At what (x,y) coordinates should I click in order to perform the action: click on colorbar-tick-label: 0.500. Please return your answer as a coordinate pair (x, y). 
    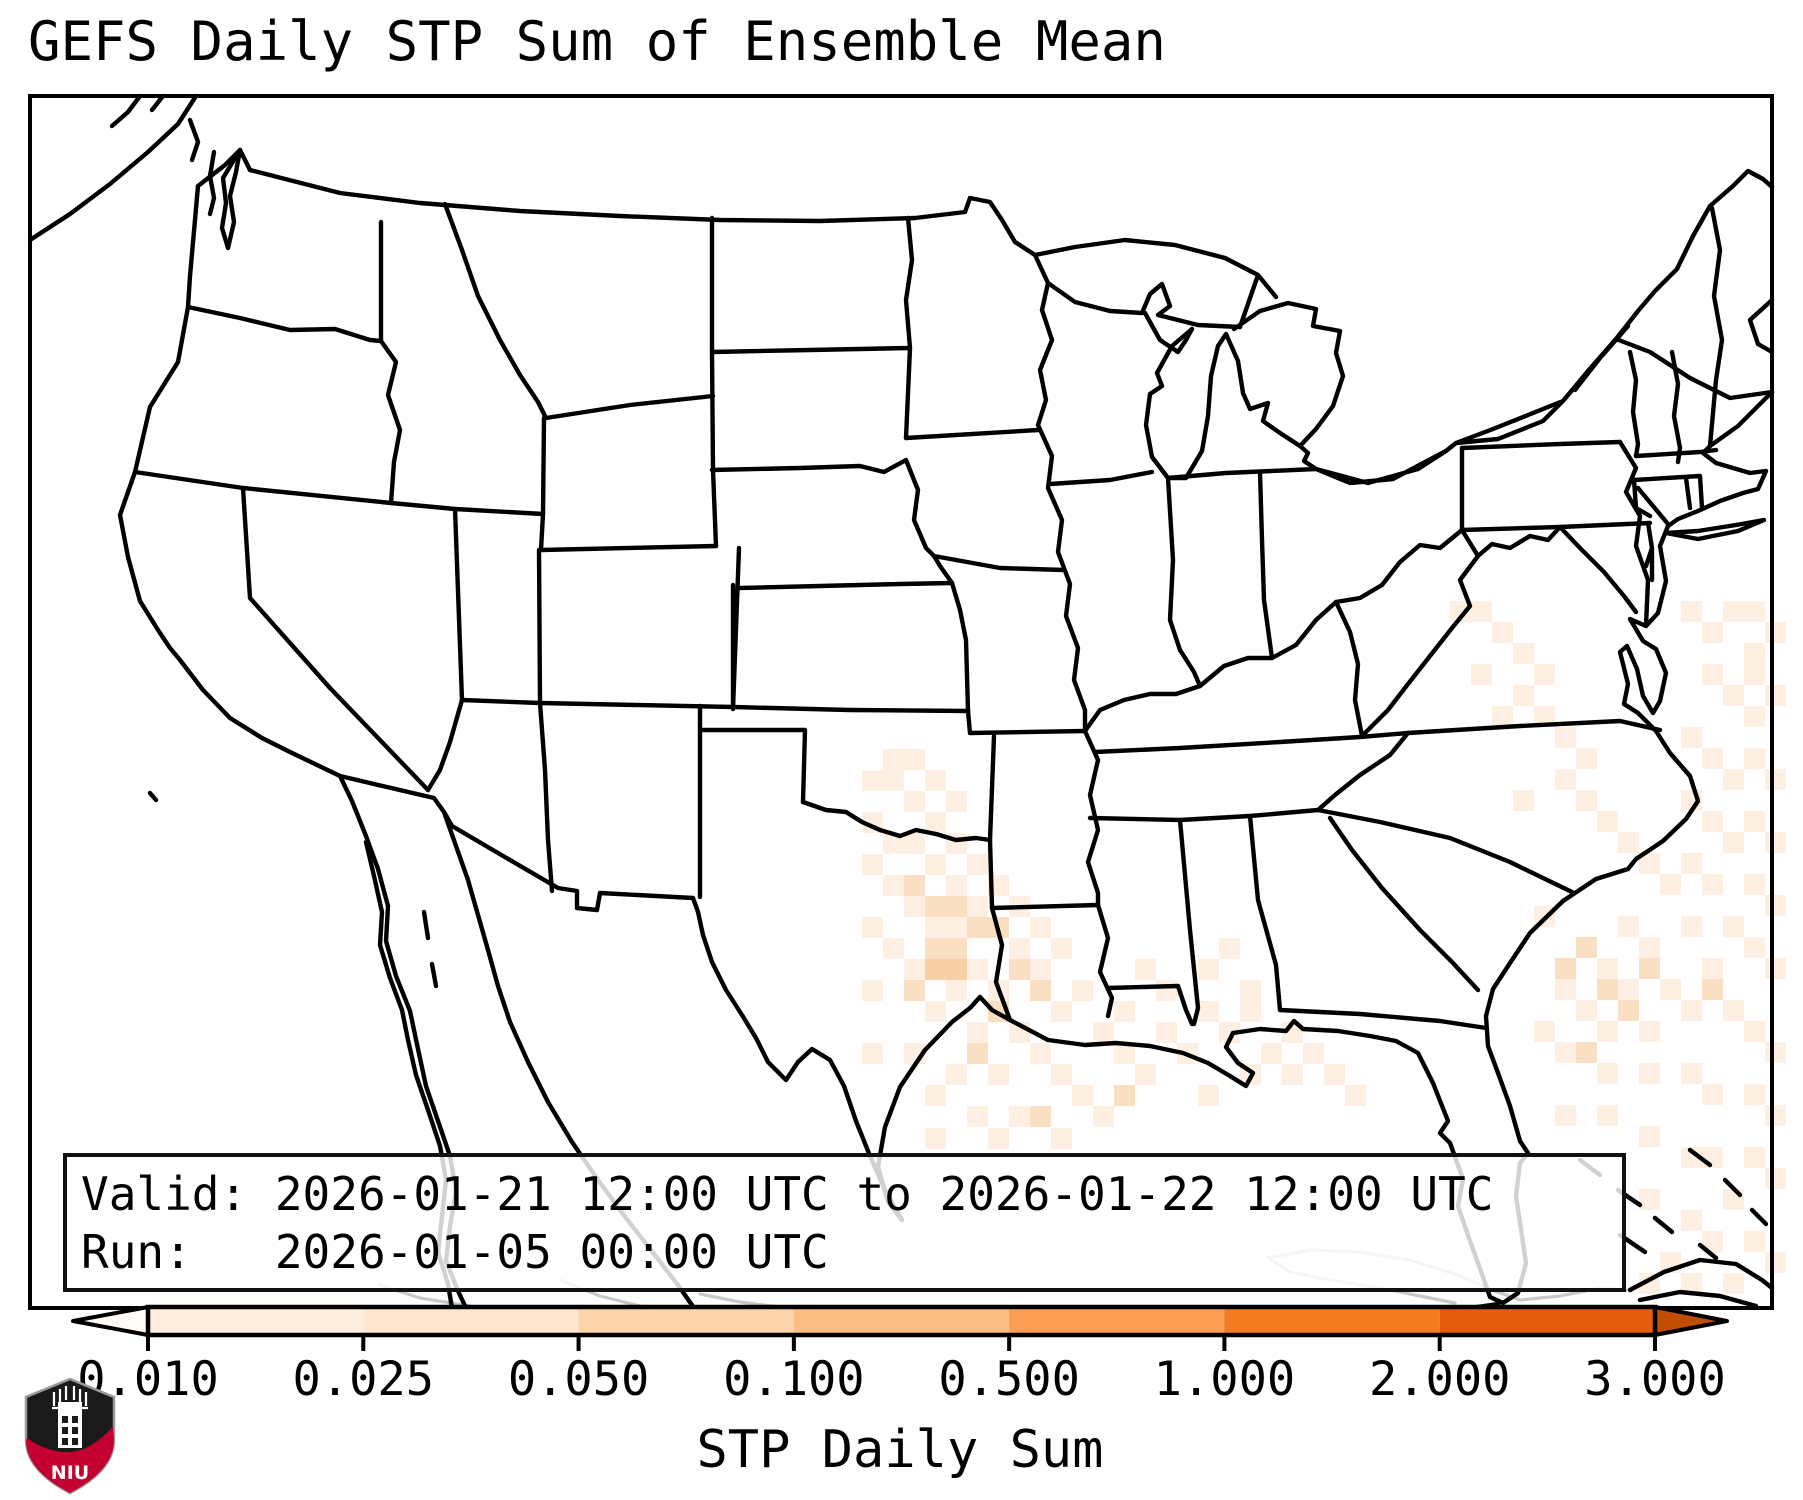
    Looking at the image, I should click on (1009, 1379).